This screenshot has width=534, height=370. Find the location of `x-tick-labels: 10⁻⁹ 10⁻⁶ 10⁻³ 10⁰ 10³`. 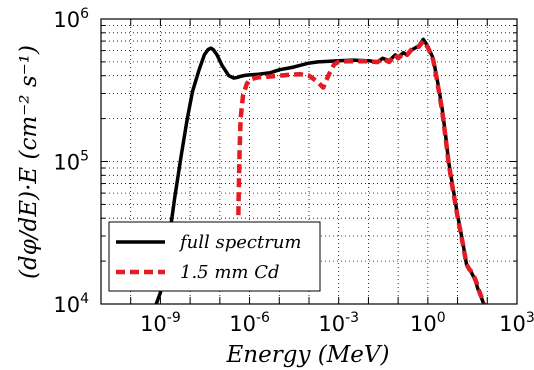

x-tick-labels: 10⁻⁹ 10⁻⁶ 10⁻³ 10⁰ 10³ is located at coordinates (337, 323).